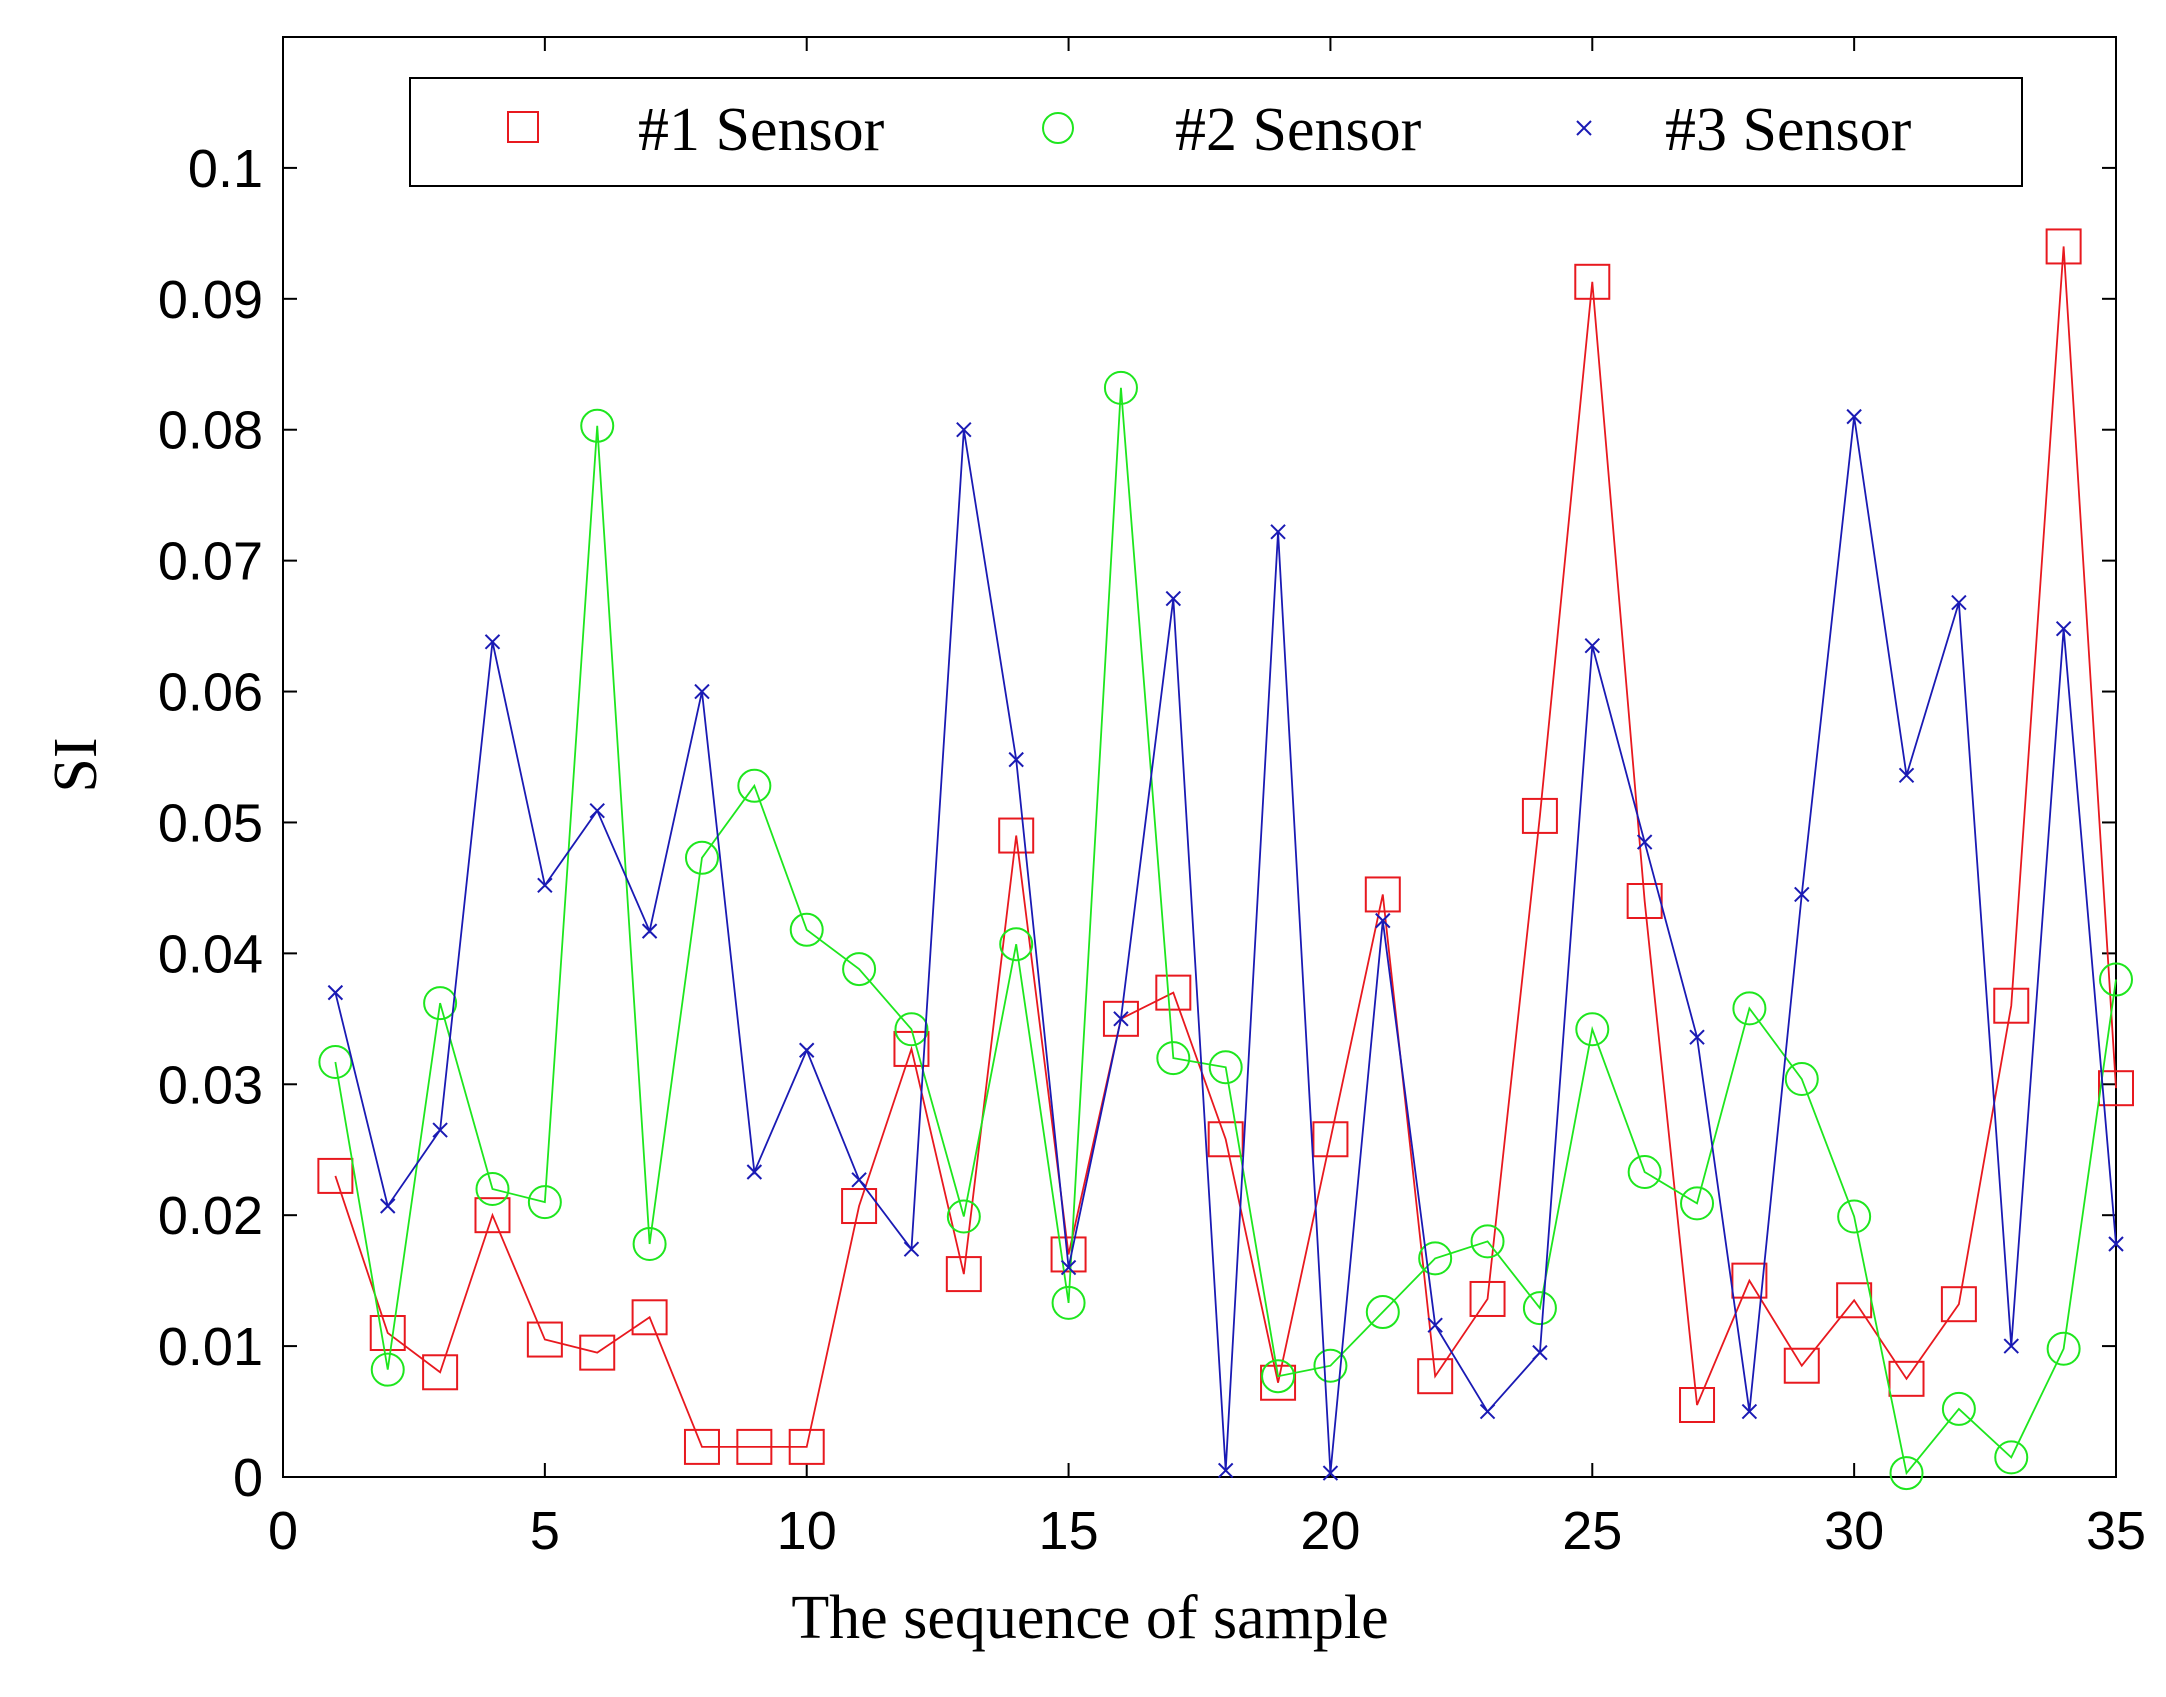 The width and height of the screenshot is (2166, 1697). I want to click on legend-label-sensor-2: #2 Sensor, so click(1298, 130).